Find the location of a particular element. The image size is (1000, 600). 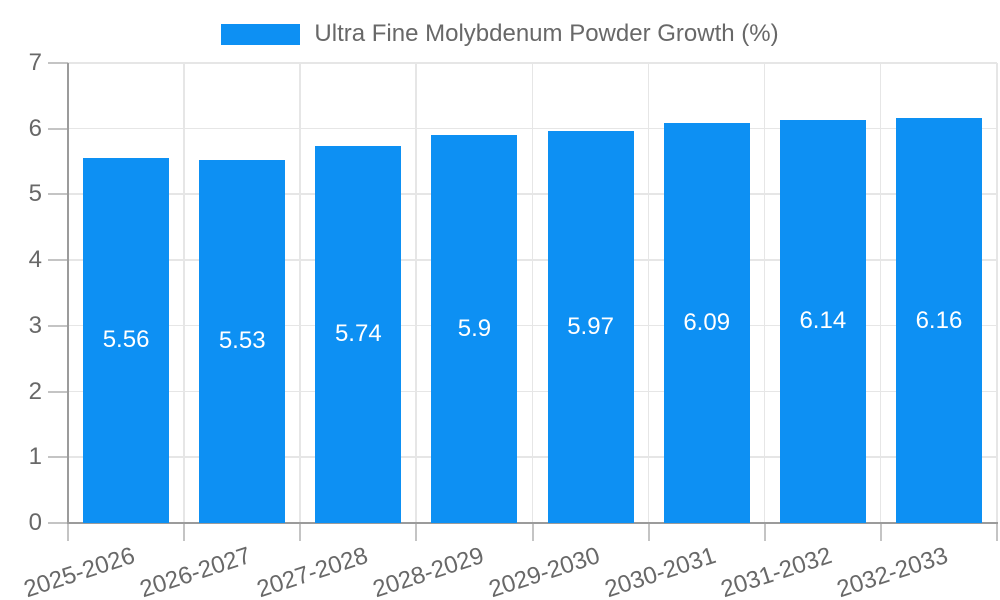

x-axis-tick-label: 2030-2031 is located at coordinates (660, 571).